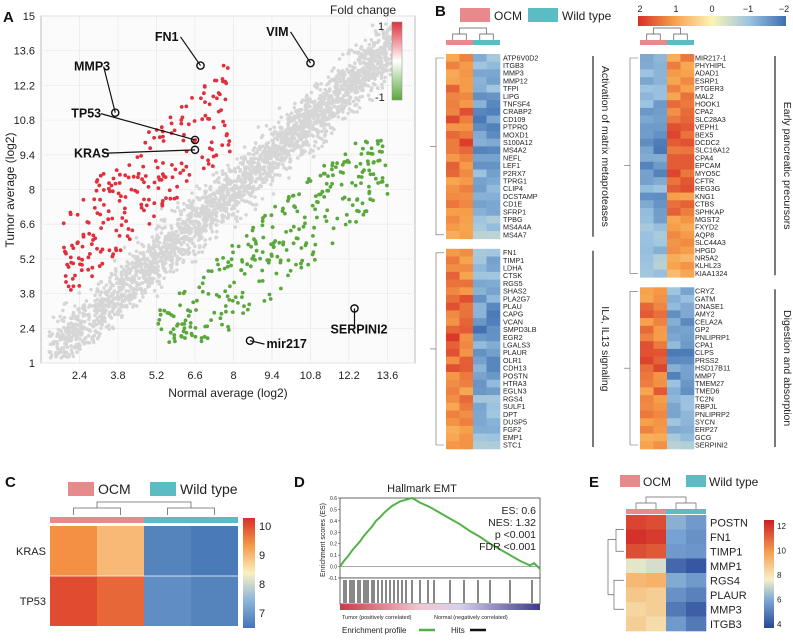 Image resolution: width=793 pixels, height=641 pixels. I want to click on x-tick-label: 13.6, so click(387, 376).